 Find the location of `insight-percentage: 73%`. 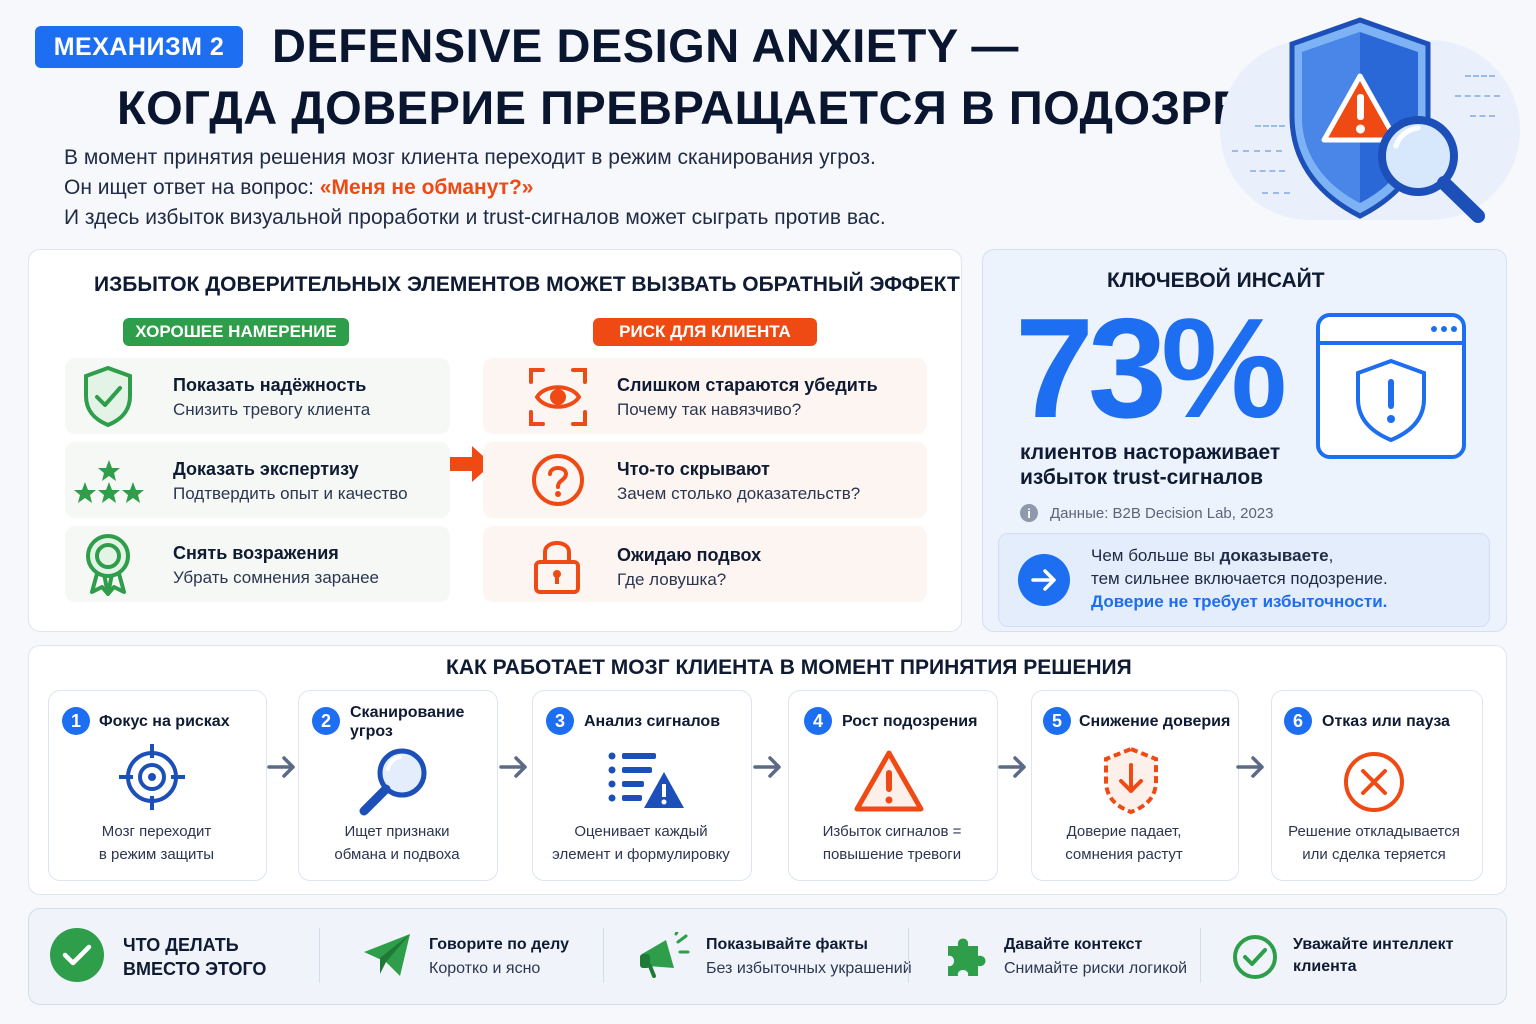

insight-percentage: 73% is located at coordinates (1151, 368).